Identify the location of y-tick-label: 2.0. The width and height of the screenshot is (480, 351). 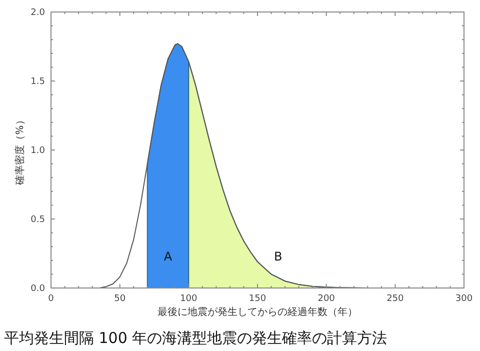
(38, 13).